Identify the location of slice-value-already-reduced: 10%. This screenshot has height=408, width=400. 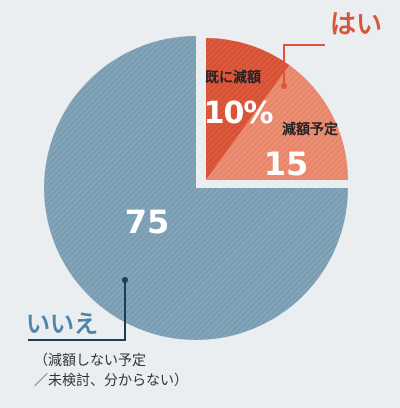
(239, 113).